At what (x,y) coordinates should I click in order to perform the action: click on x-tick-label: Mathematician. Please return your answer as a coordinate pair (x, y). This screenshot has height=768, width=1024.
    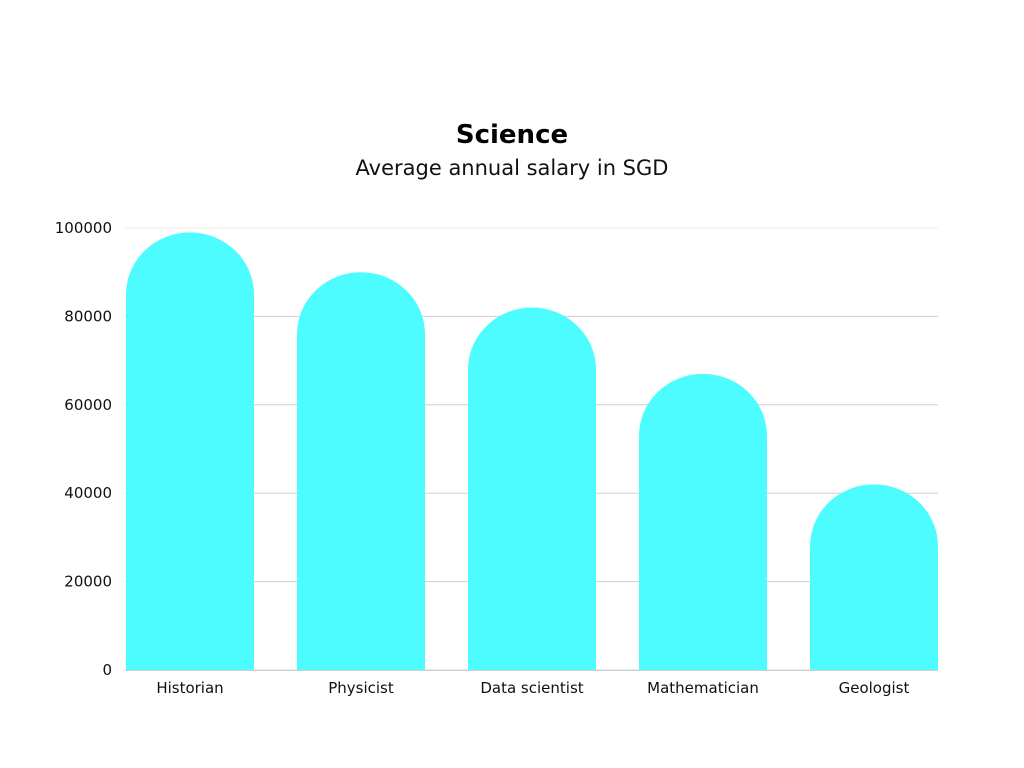
    Looking at the image, I should click on (703, 688).